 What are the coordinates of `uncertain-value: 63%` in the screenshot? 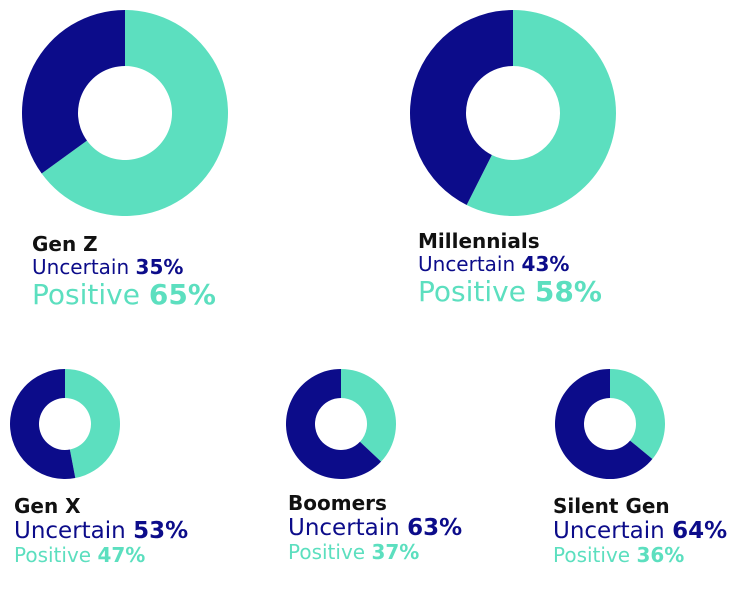 It's located at (435, 528).